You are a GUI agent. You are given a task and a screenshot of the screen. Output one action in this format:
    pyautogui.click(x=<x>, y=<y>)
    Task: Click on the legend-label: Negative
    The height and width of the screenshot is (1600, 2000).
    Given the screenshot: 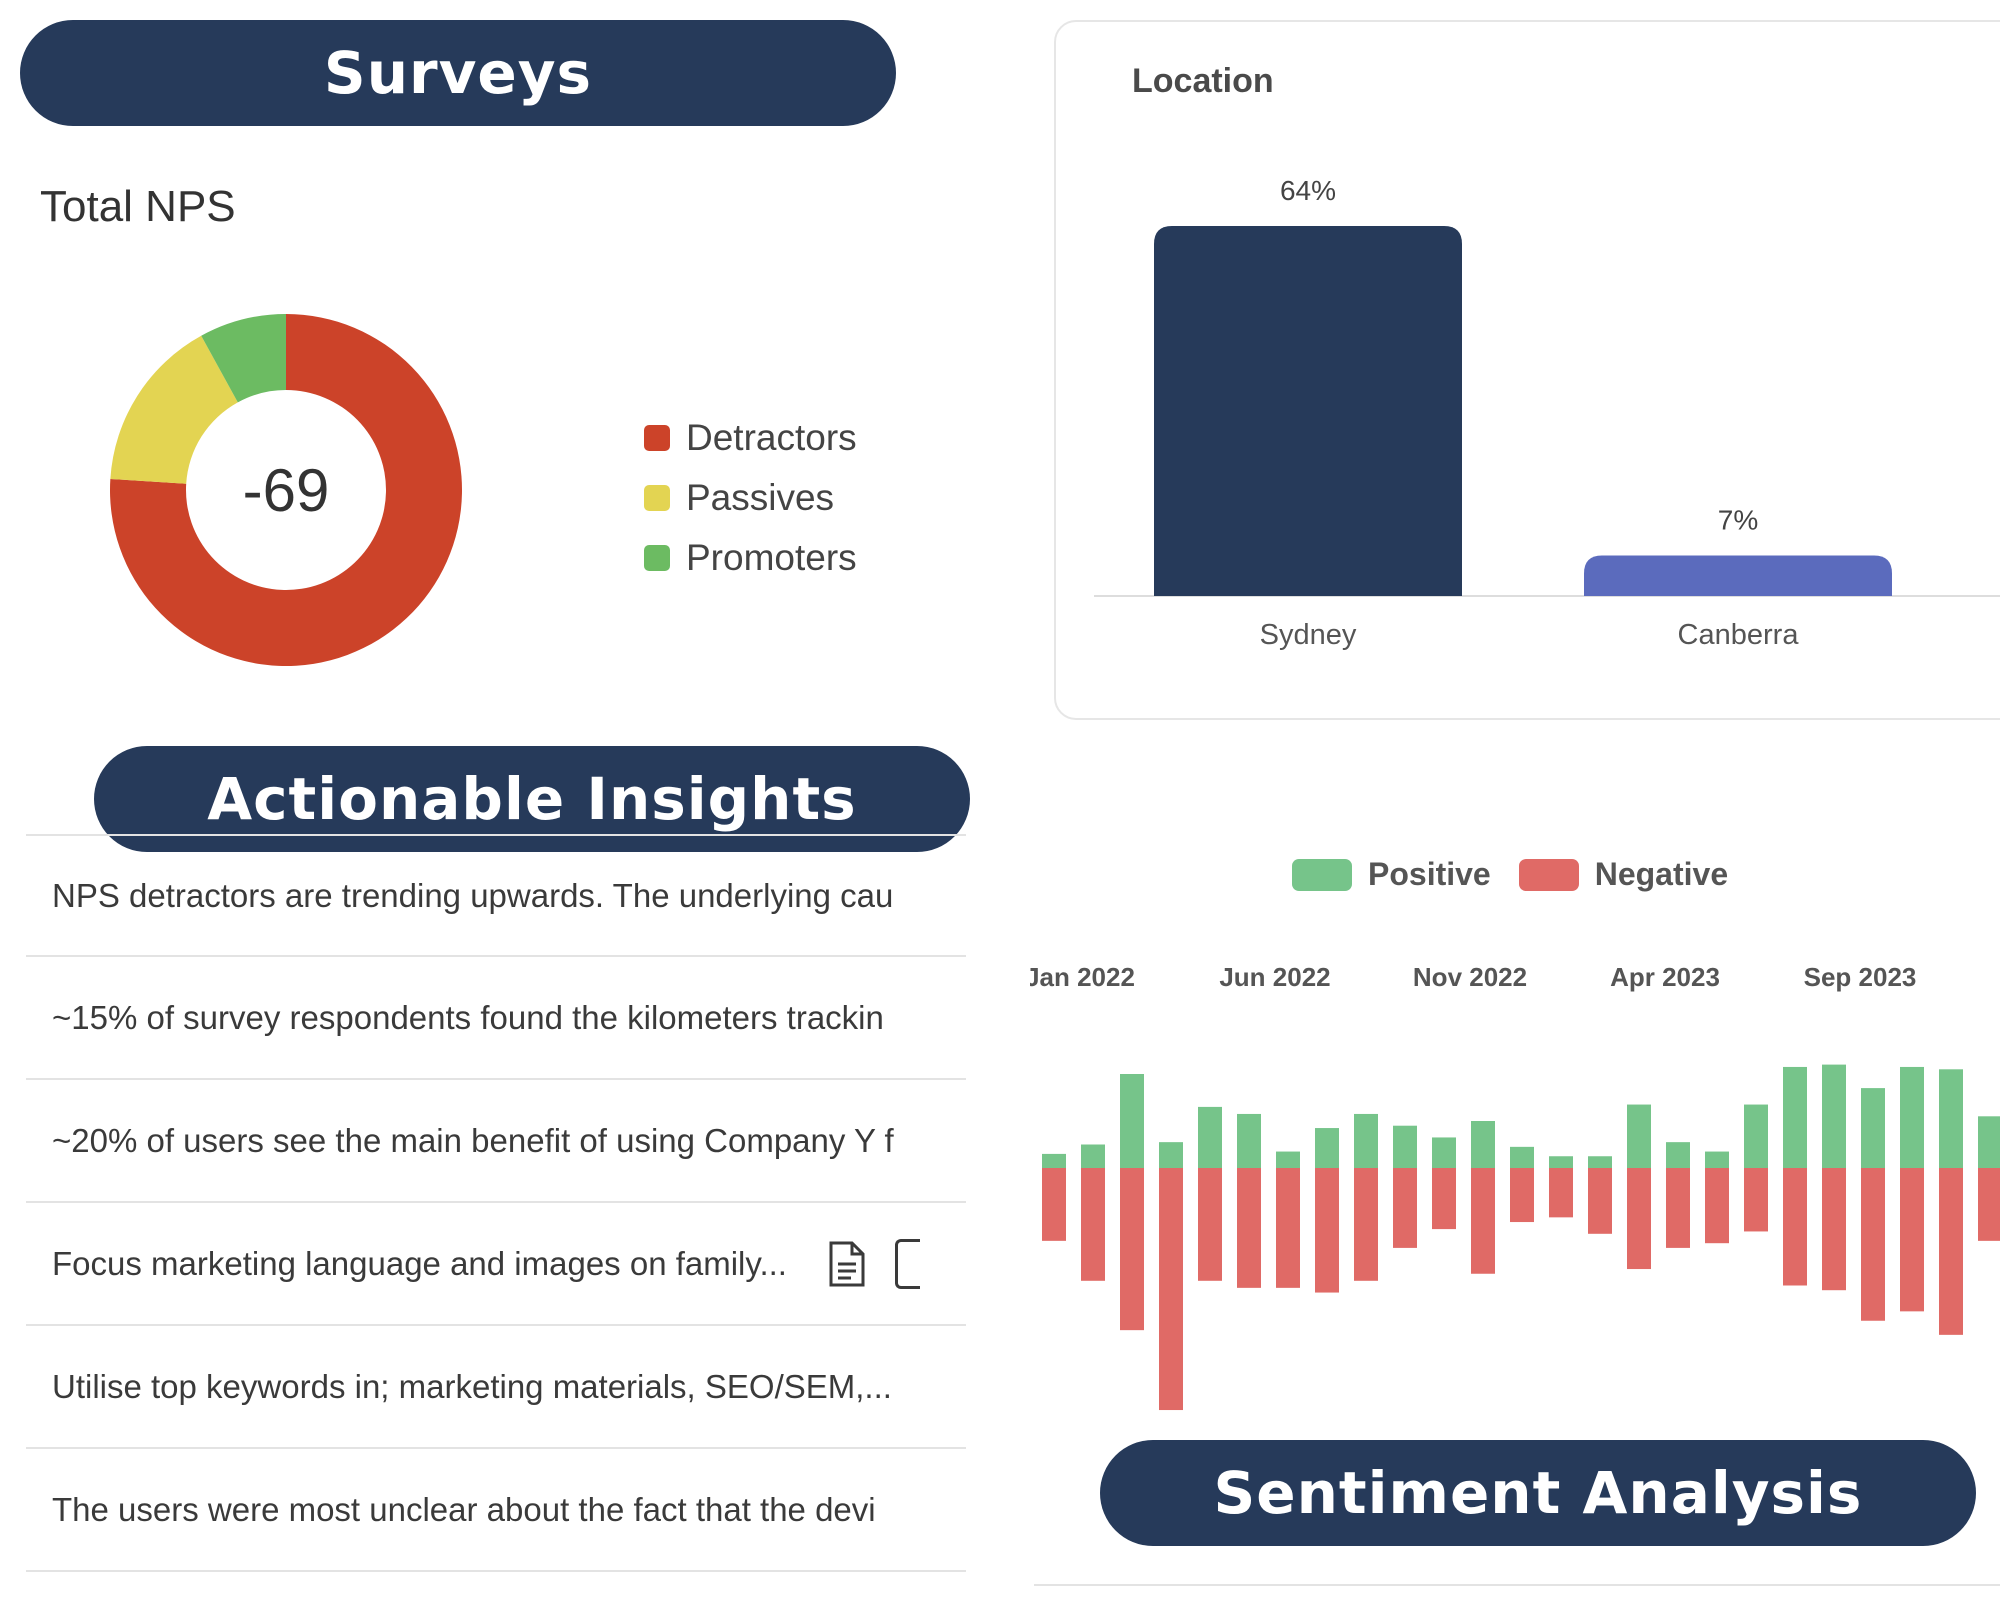 What is the action you would take?
    pyautogui.click(x=1661, y=874)
    